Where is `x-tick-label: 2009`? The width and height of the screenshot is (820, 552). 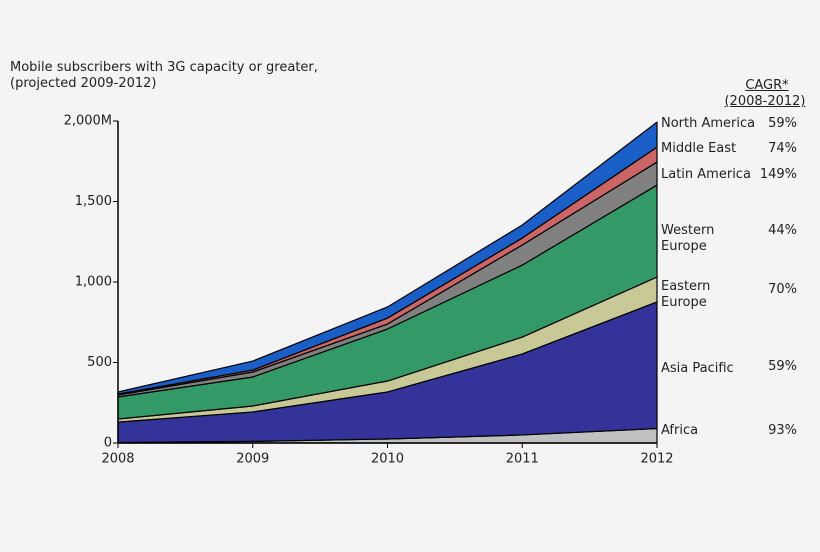
x-tick-label: 2009 is located at coordinates (252, 459).